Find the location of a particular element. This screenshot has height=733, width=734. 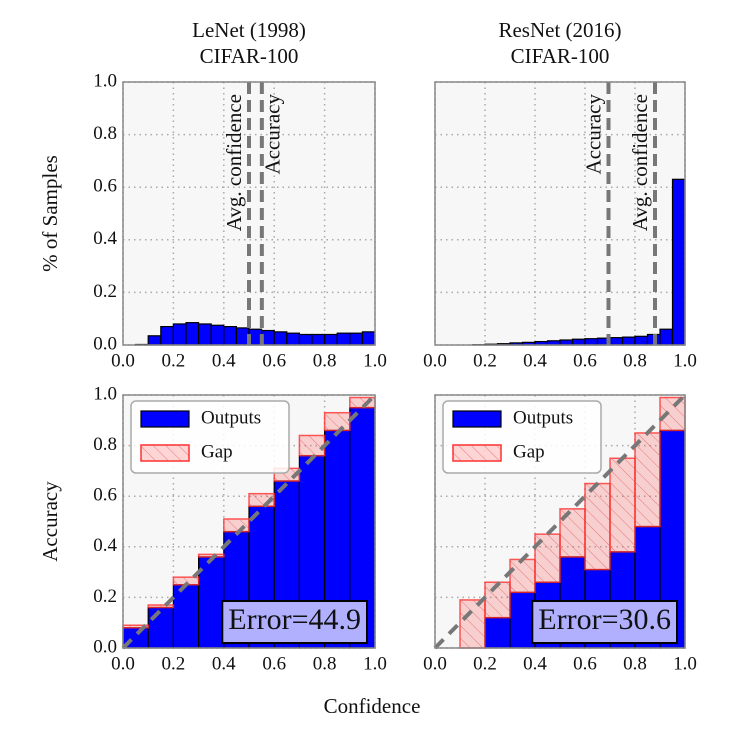

subplot: 0.0 0.2 0.4 0.6 0.8 1.0 Outputs Gap Error=30.6 is located at coordinates (560, 533).